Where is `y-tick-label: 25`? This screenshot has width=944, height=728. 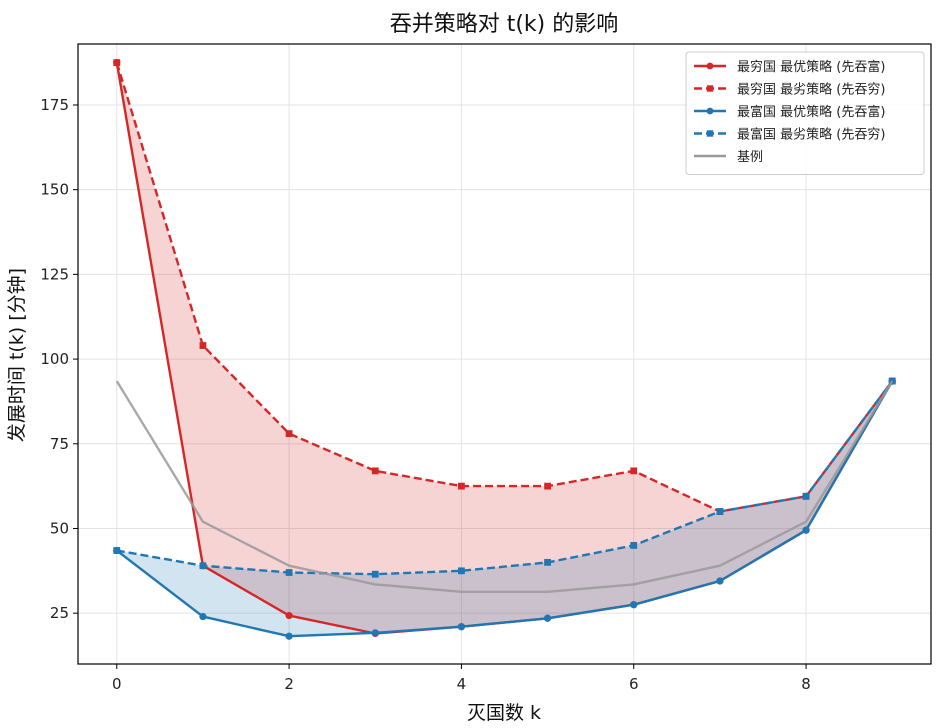 y-tick-label: 25 is located at coordinates (59, 613).